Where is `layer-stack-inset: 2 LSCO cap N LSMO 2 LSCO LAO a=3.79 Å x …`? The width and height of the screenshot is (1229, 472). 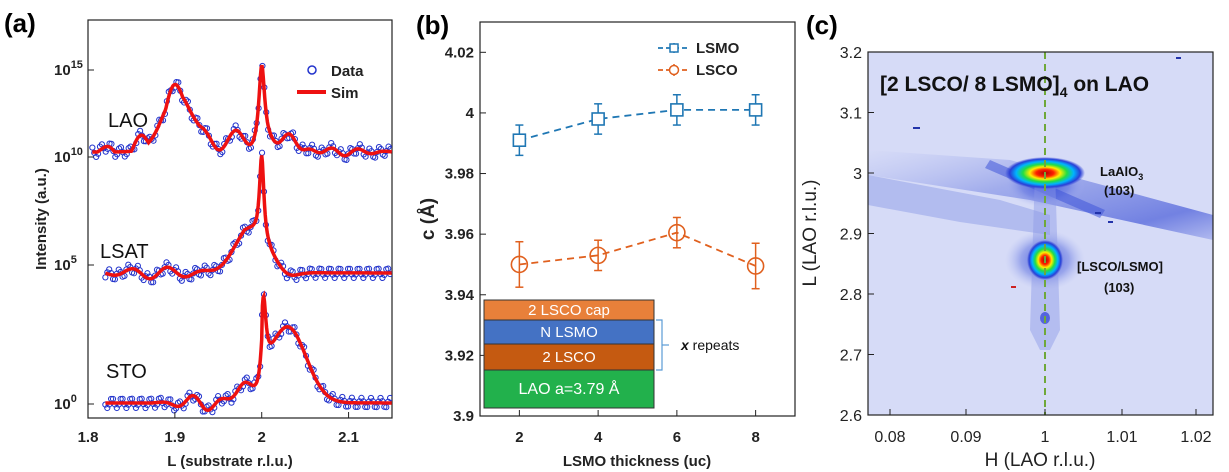 layer-stack-inset: 2 LSCO cap N LSMO 2 LSCO LAO a=3.79 Å x … is located at coordinates (611, 354).